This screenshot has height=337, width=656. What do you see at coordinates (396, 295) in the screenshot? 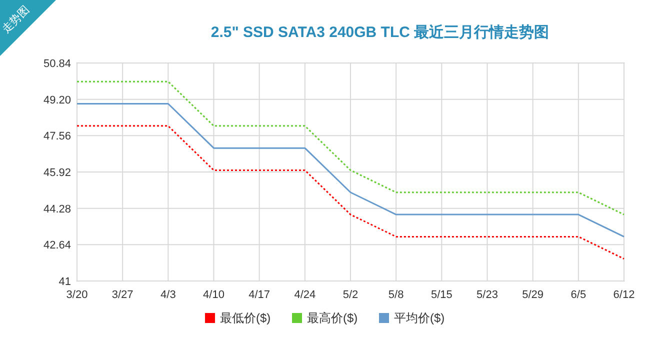
I see `x-tick-label: 5/8` at bounding box center [396, 295].